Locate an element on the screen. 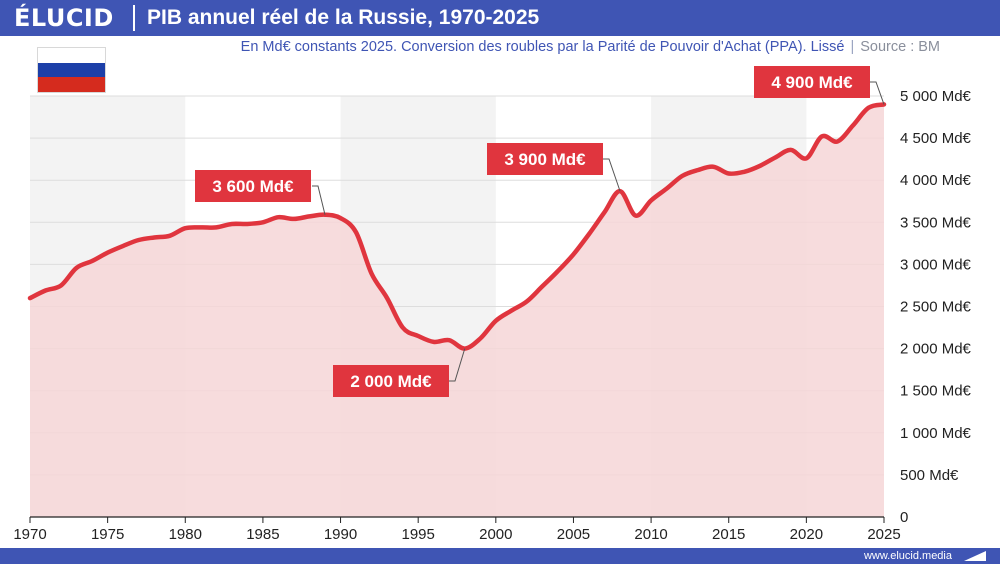 The width and height of the screenshot is (1000, 564). flag-stripe-red is located at coordinates (71, 84).